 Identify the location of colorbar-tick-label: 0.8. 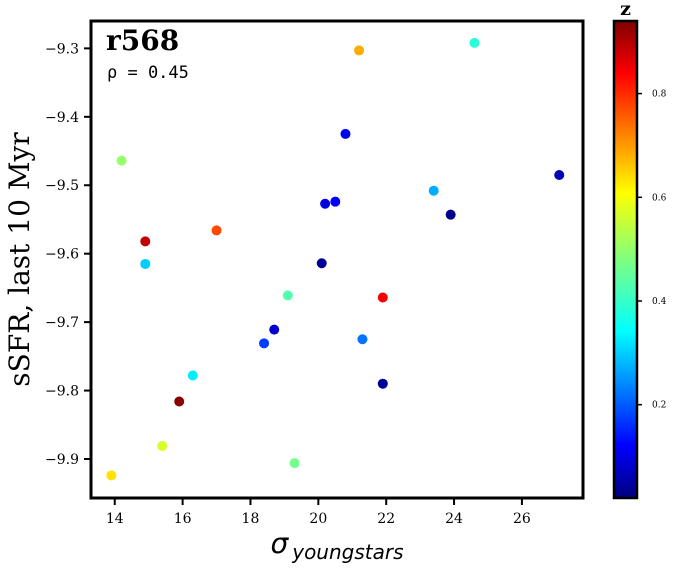
(659, 95).